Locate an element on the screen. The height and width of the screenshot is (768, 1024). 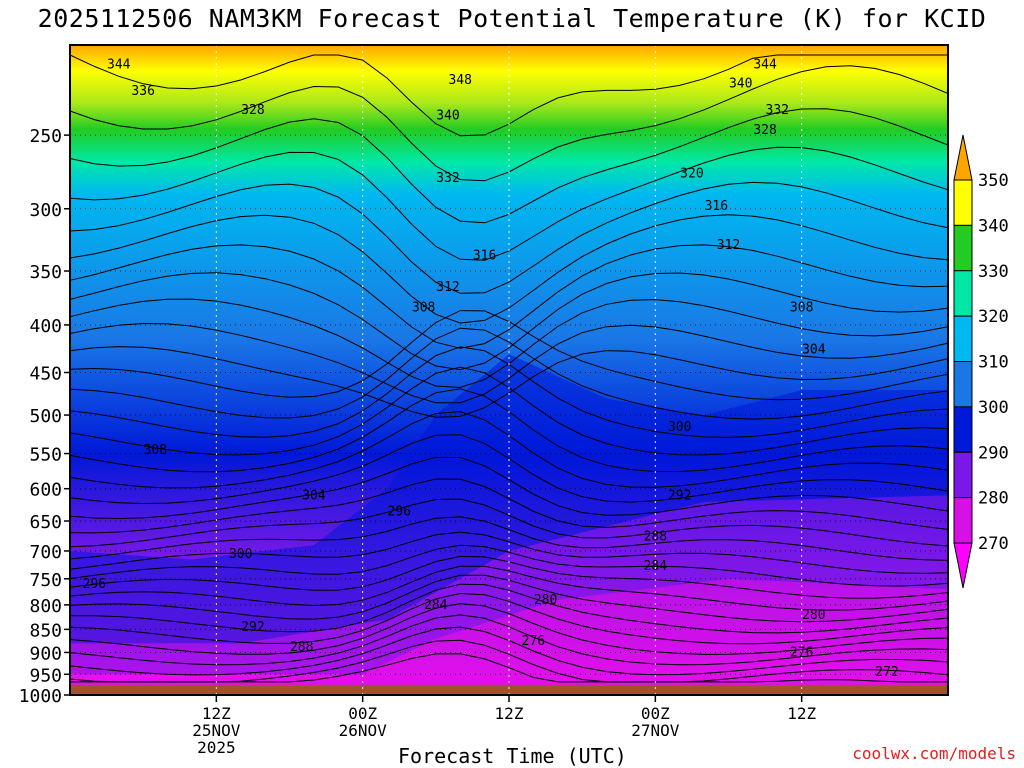
y-tick-label: 300 is located at coordinates (45, 210).